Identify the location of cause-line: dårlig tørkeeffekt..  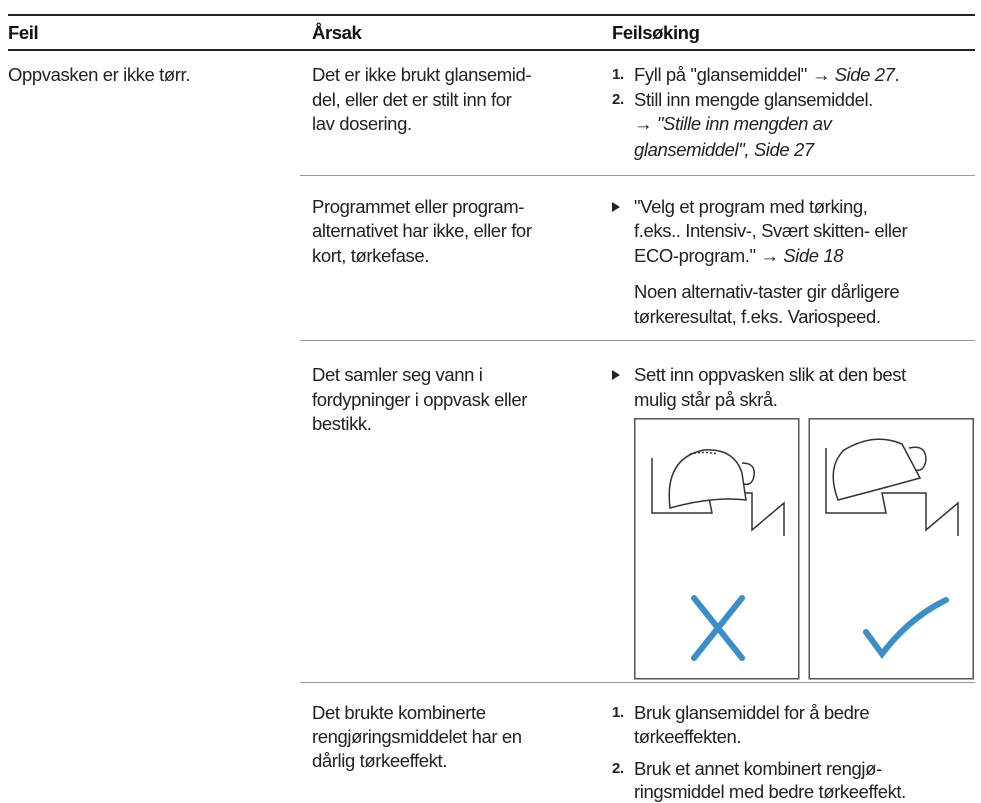
(379, 760).